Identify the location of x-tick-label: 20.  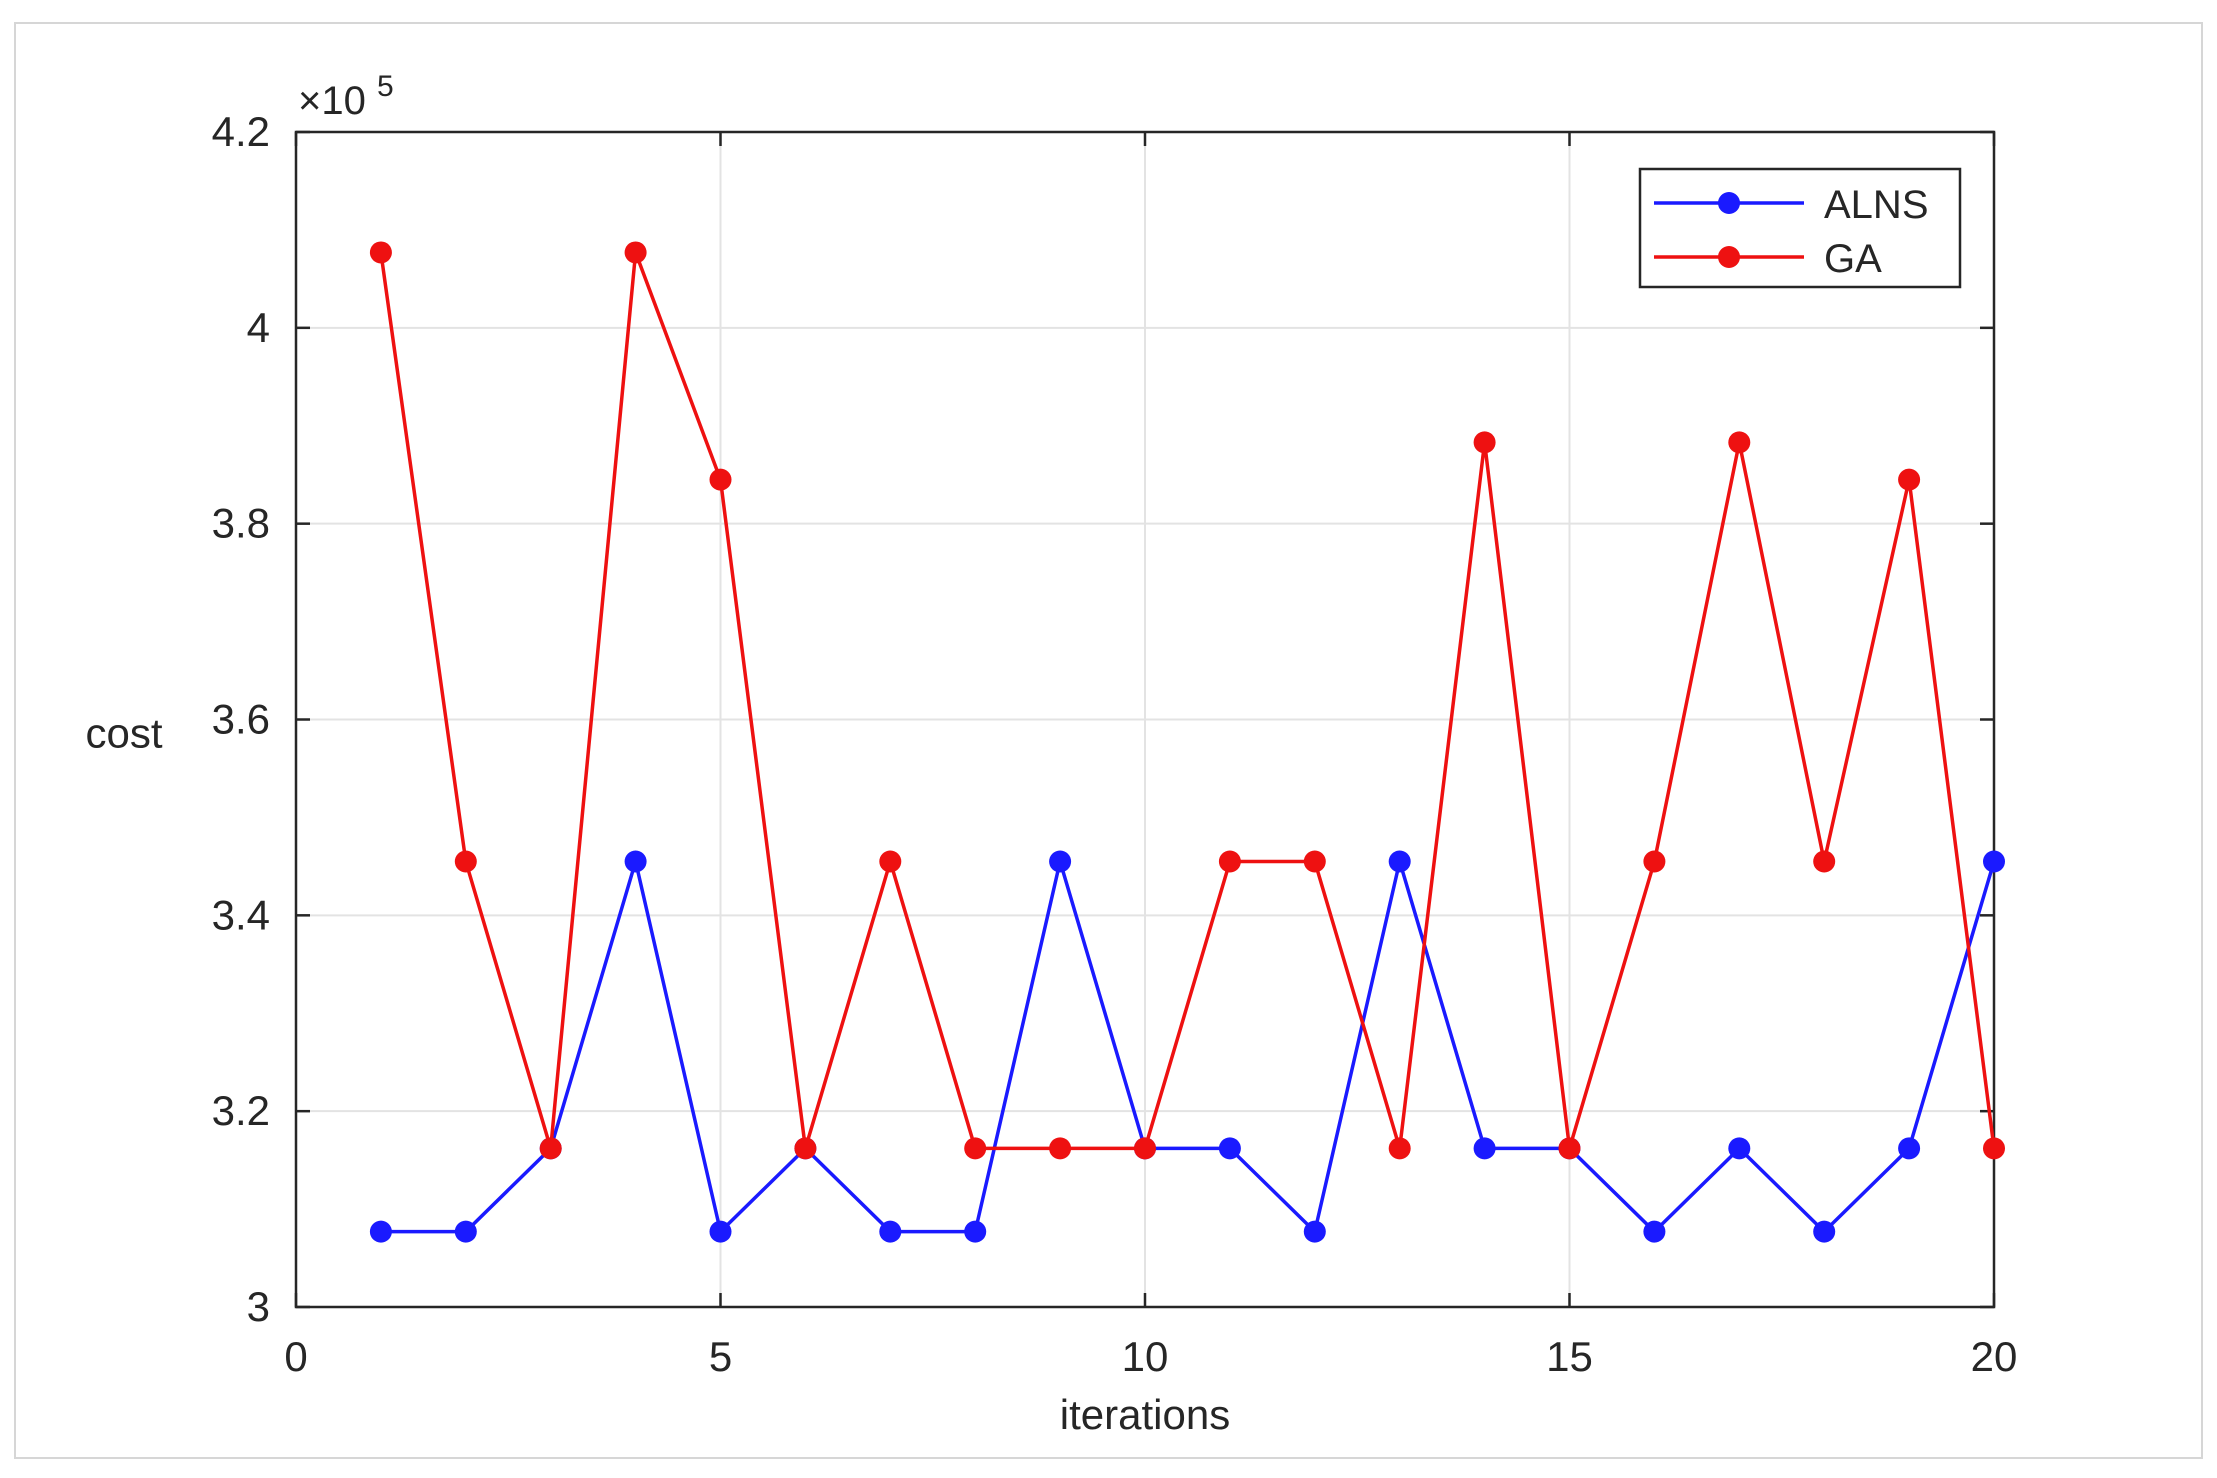
(1994, 1356).